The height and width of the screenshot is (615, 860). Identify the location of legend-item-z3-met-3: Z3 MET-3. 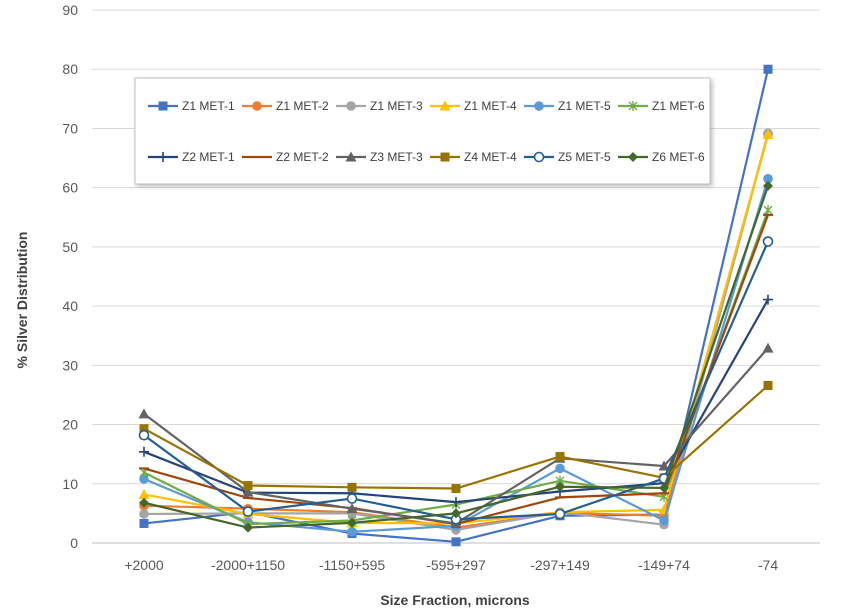
(379, 157).